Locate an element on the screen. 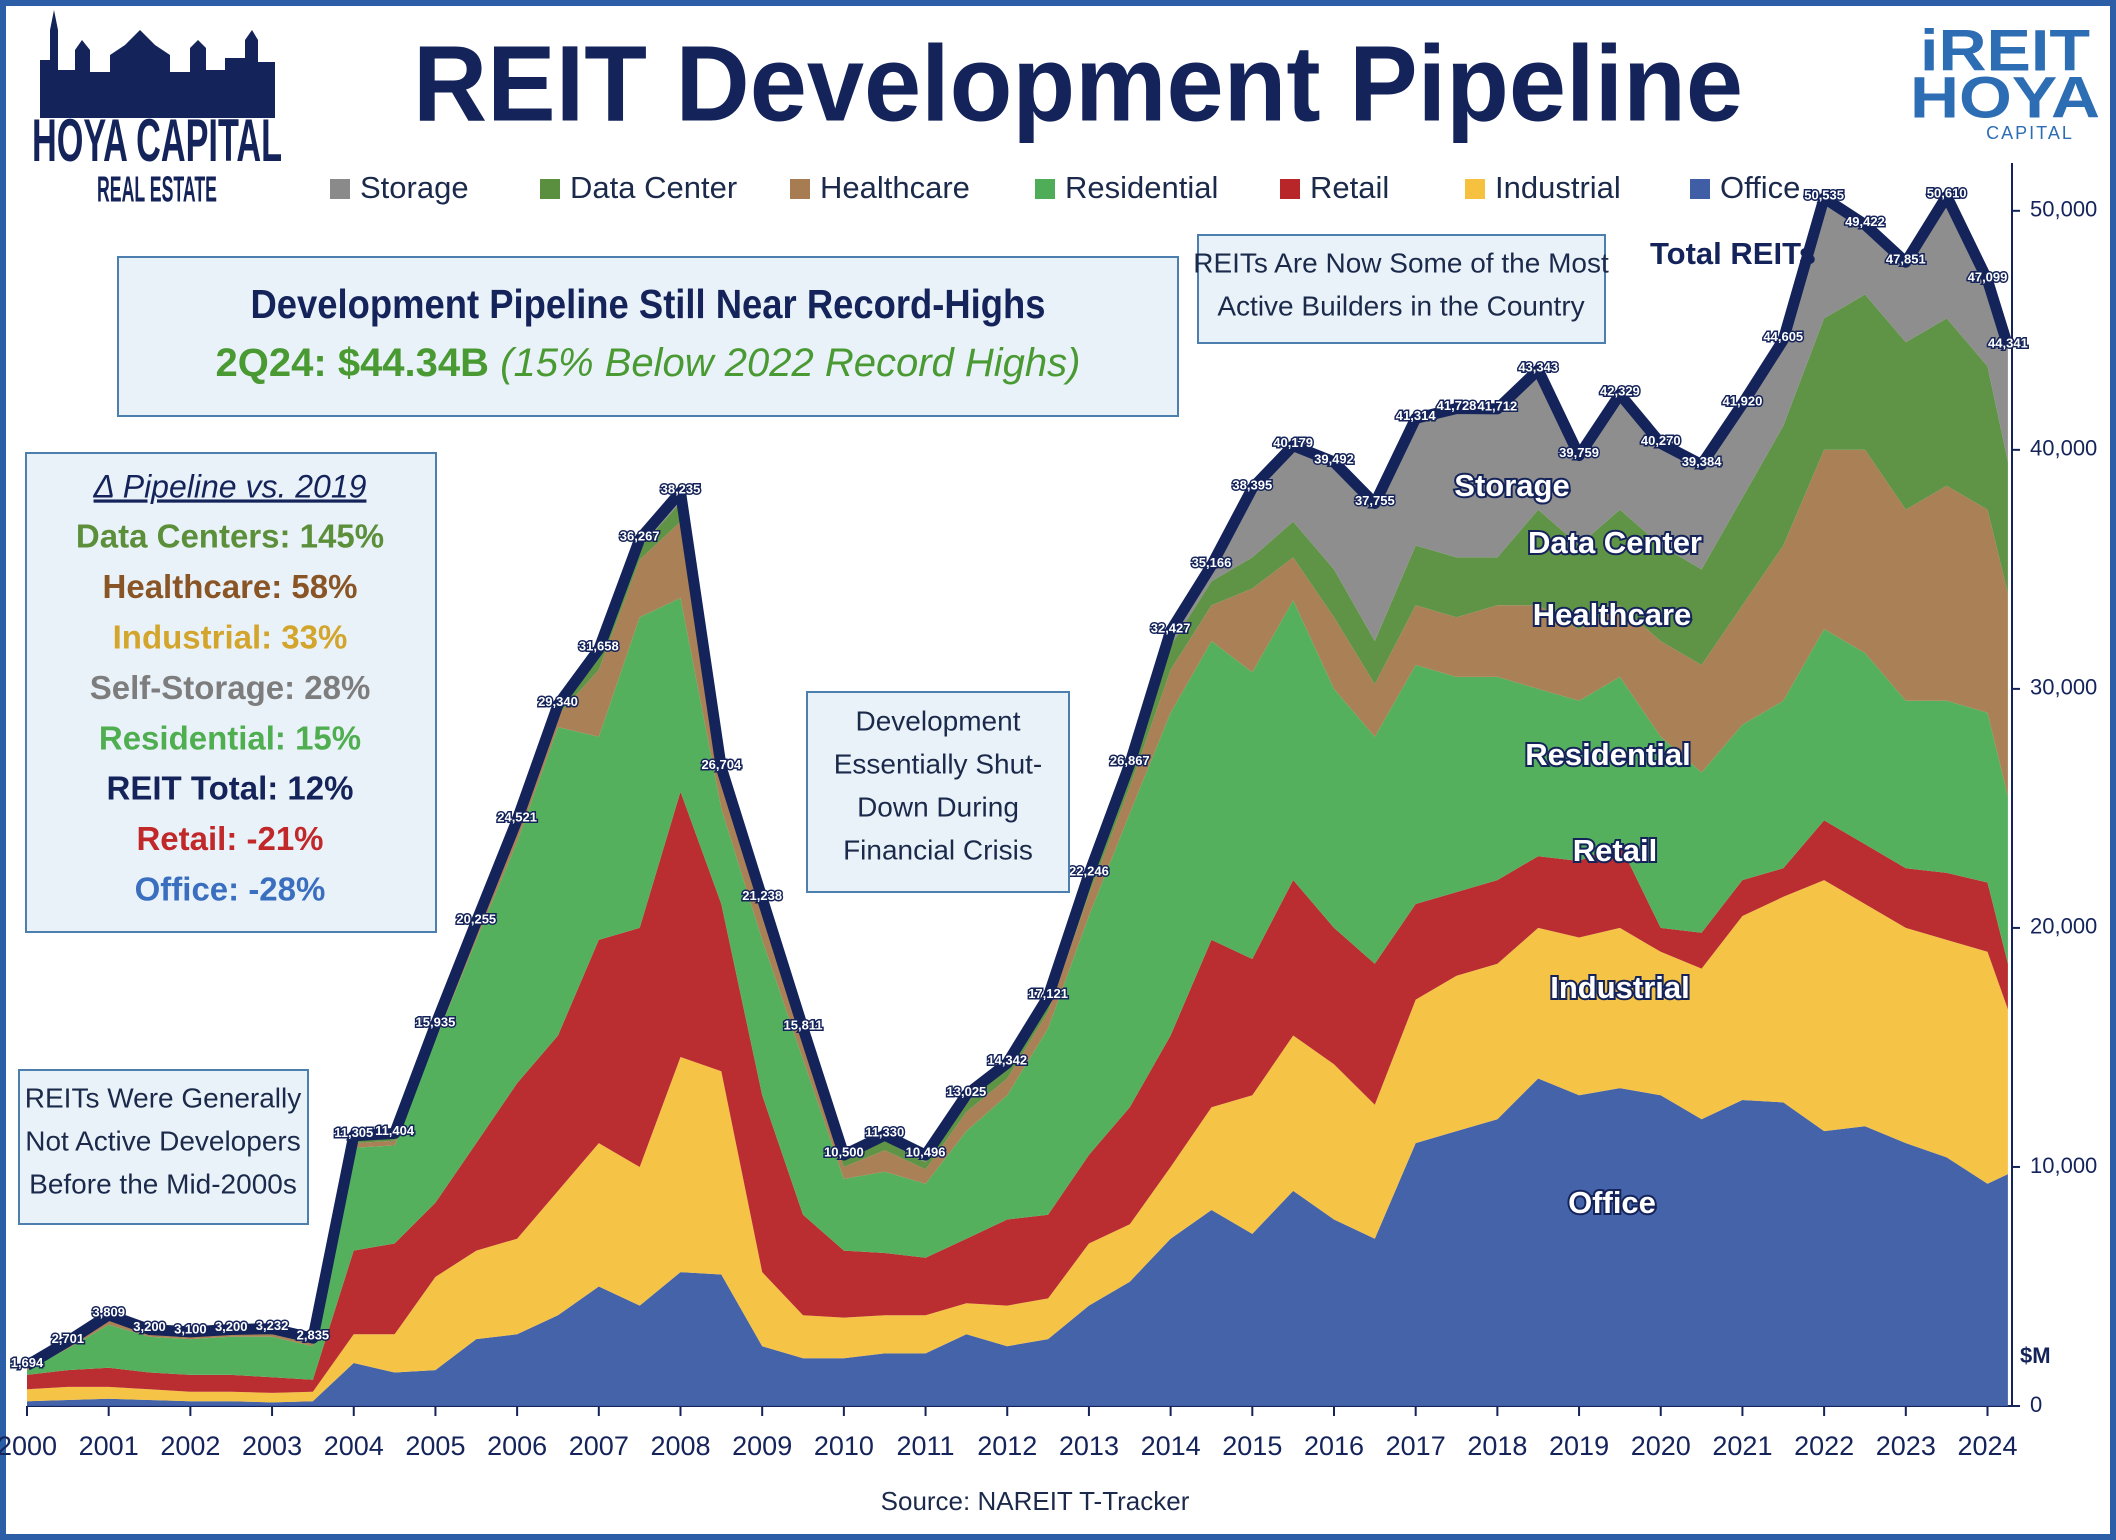 The height and width of the screenshot is (1540, 2116). data-label: 35,166 is located at coordinates (1212, 562).